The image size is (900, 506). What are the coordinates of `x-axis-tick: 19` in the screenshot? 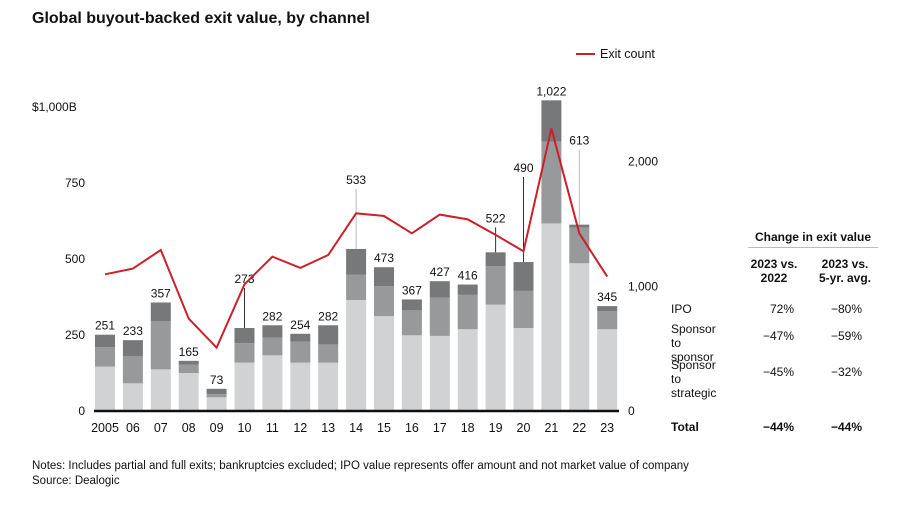 It's located at (496, 428).